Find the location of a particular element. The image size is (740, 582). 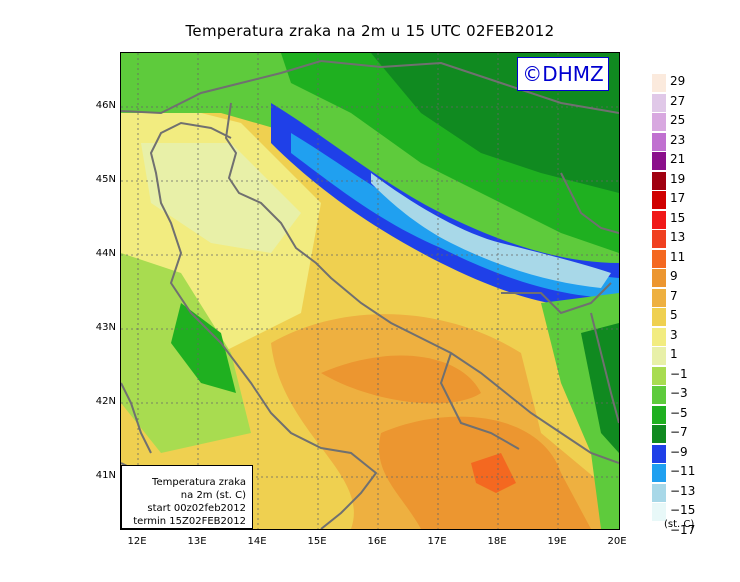

lon-tick-13e: 13E is located at coordinates (197, 541).